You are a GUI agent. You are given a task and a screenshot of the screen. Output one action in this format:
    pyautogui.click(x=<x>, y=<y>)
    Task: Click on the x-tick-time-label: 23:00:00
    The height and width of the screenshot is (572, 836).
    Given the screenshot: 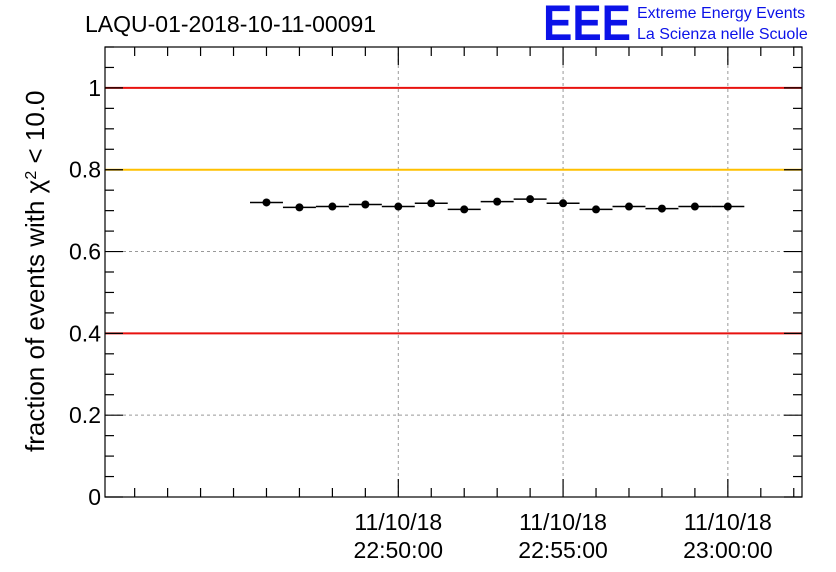 What is the action you would take?
    pyautogui.click(x=728, y=550)
    